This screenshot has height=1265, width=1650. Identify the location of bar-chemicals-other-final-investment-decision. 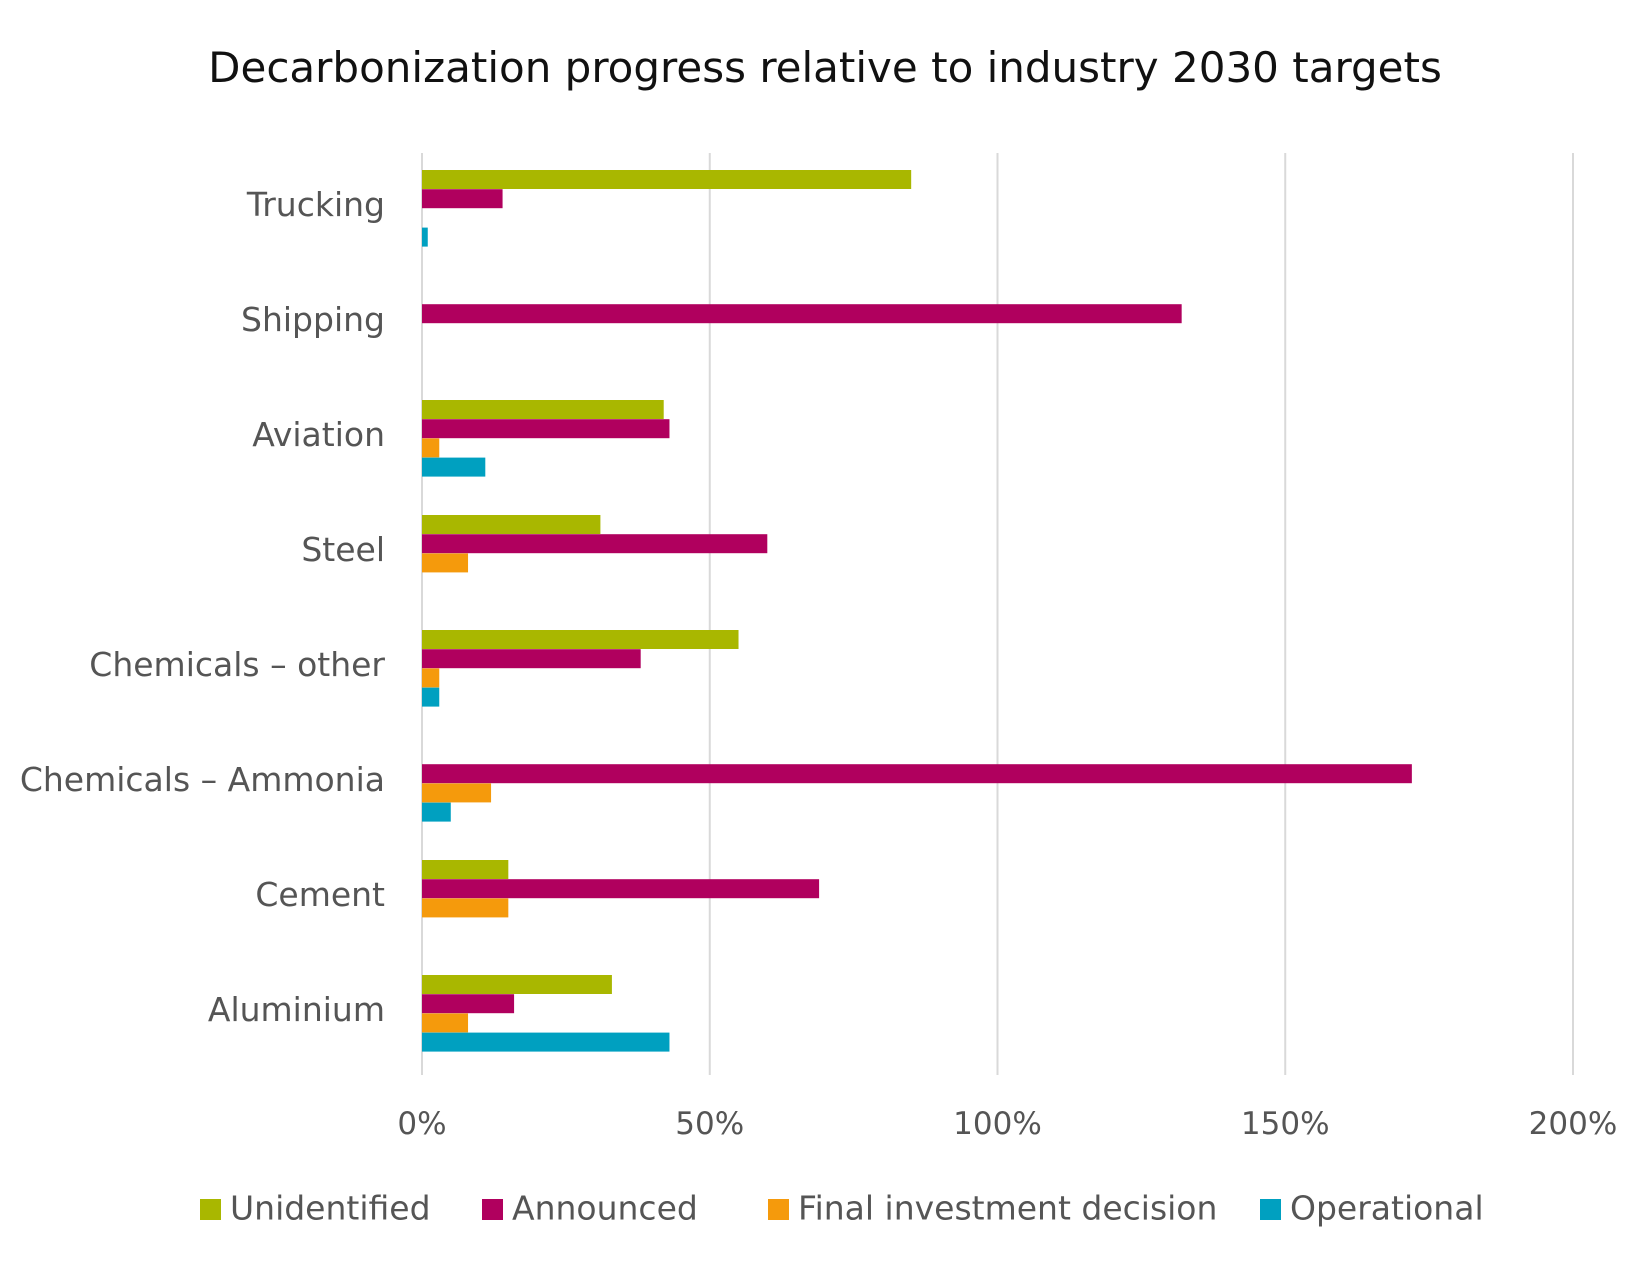
(431, 678).